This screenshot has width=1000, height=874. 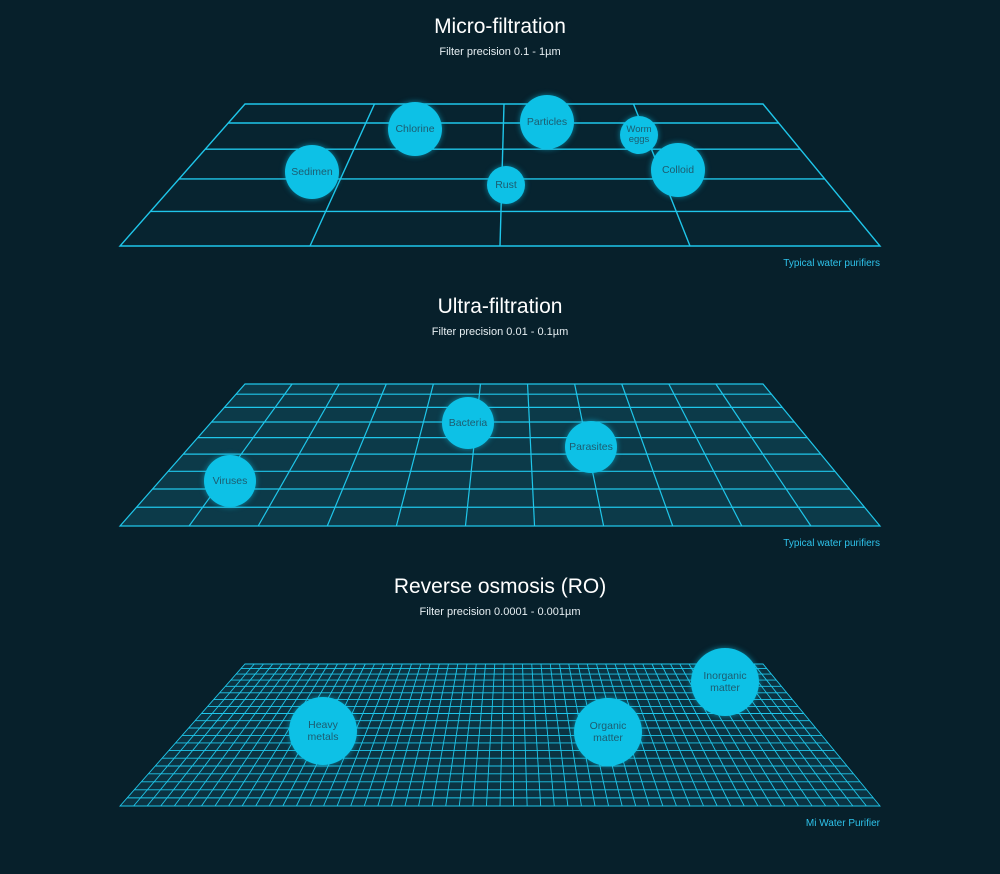 I want to click on particle-bubble: Heavy metals, so click(x=323, y=731).